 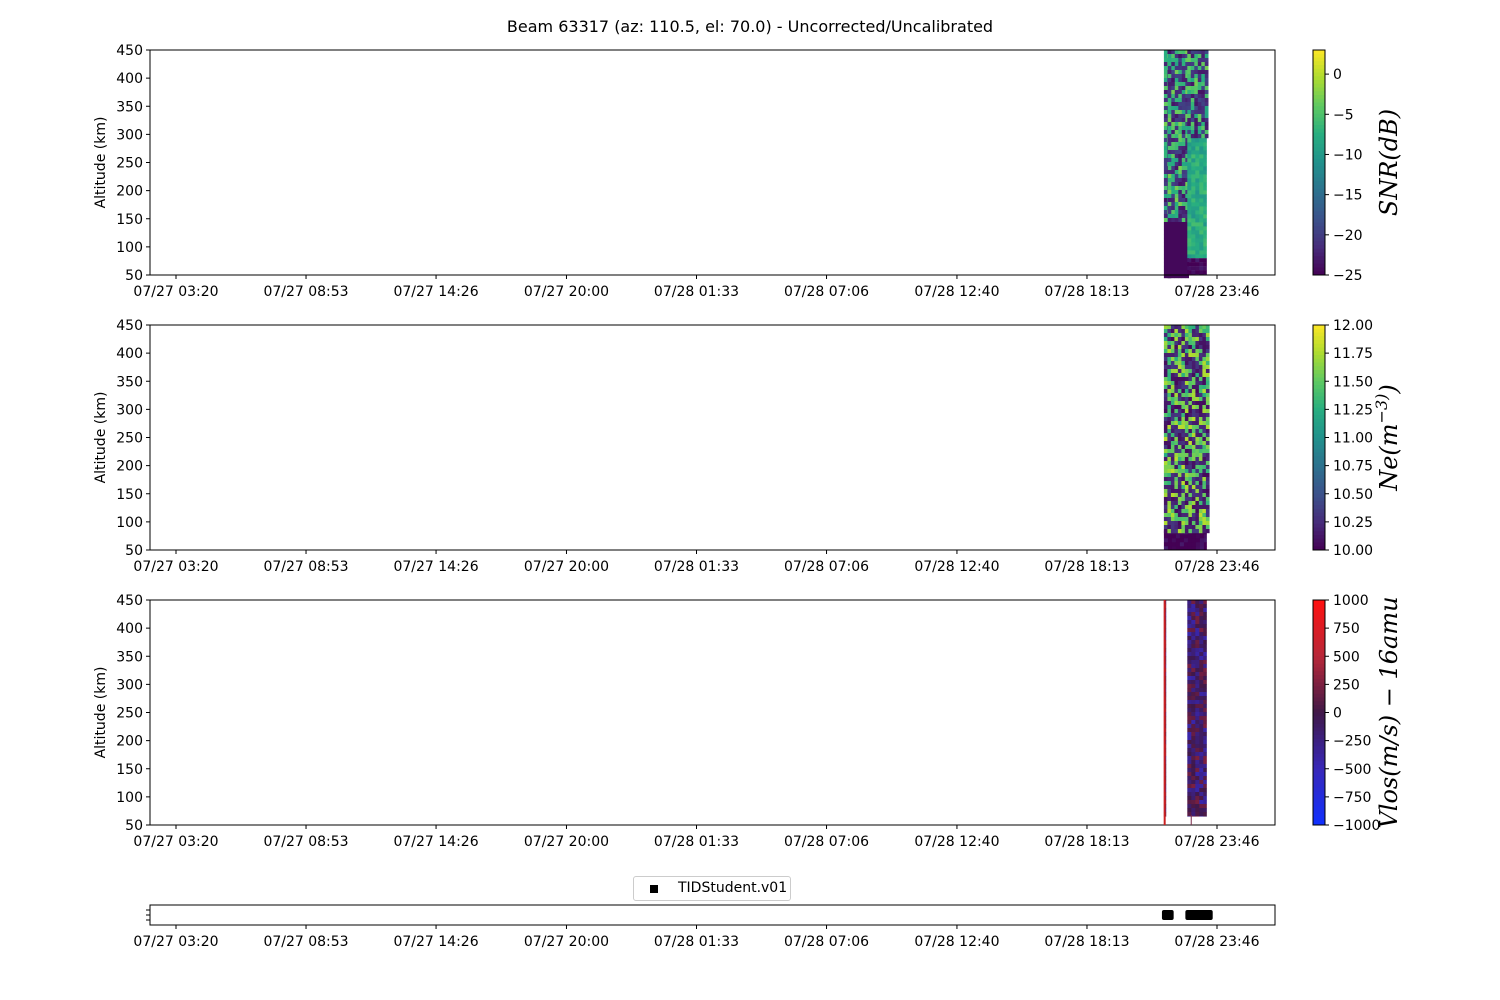 What do you see at coordinates (129, 601) in the screenshot?
I see `y-tick-label: 450` at bounding box center [129, 601].